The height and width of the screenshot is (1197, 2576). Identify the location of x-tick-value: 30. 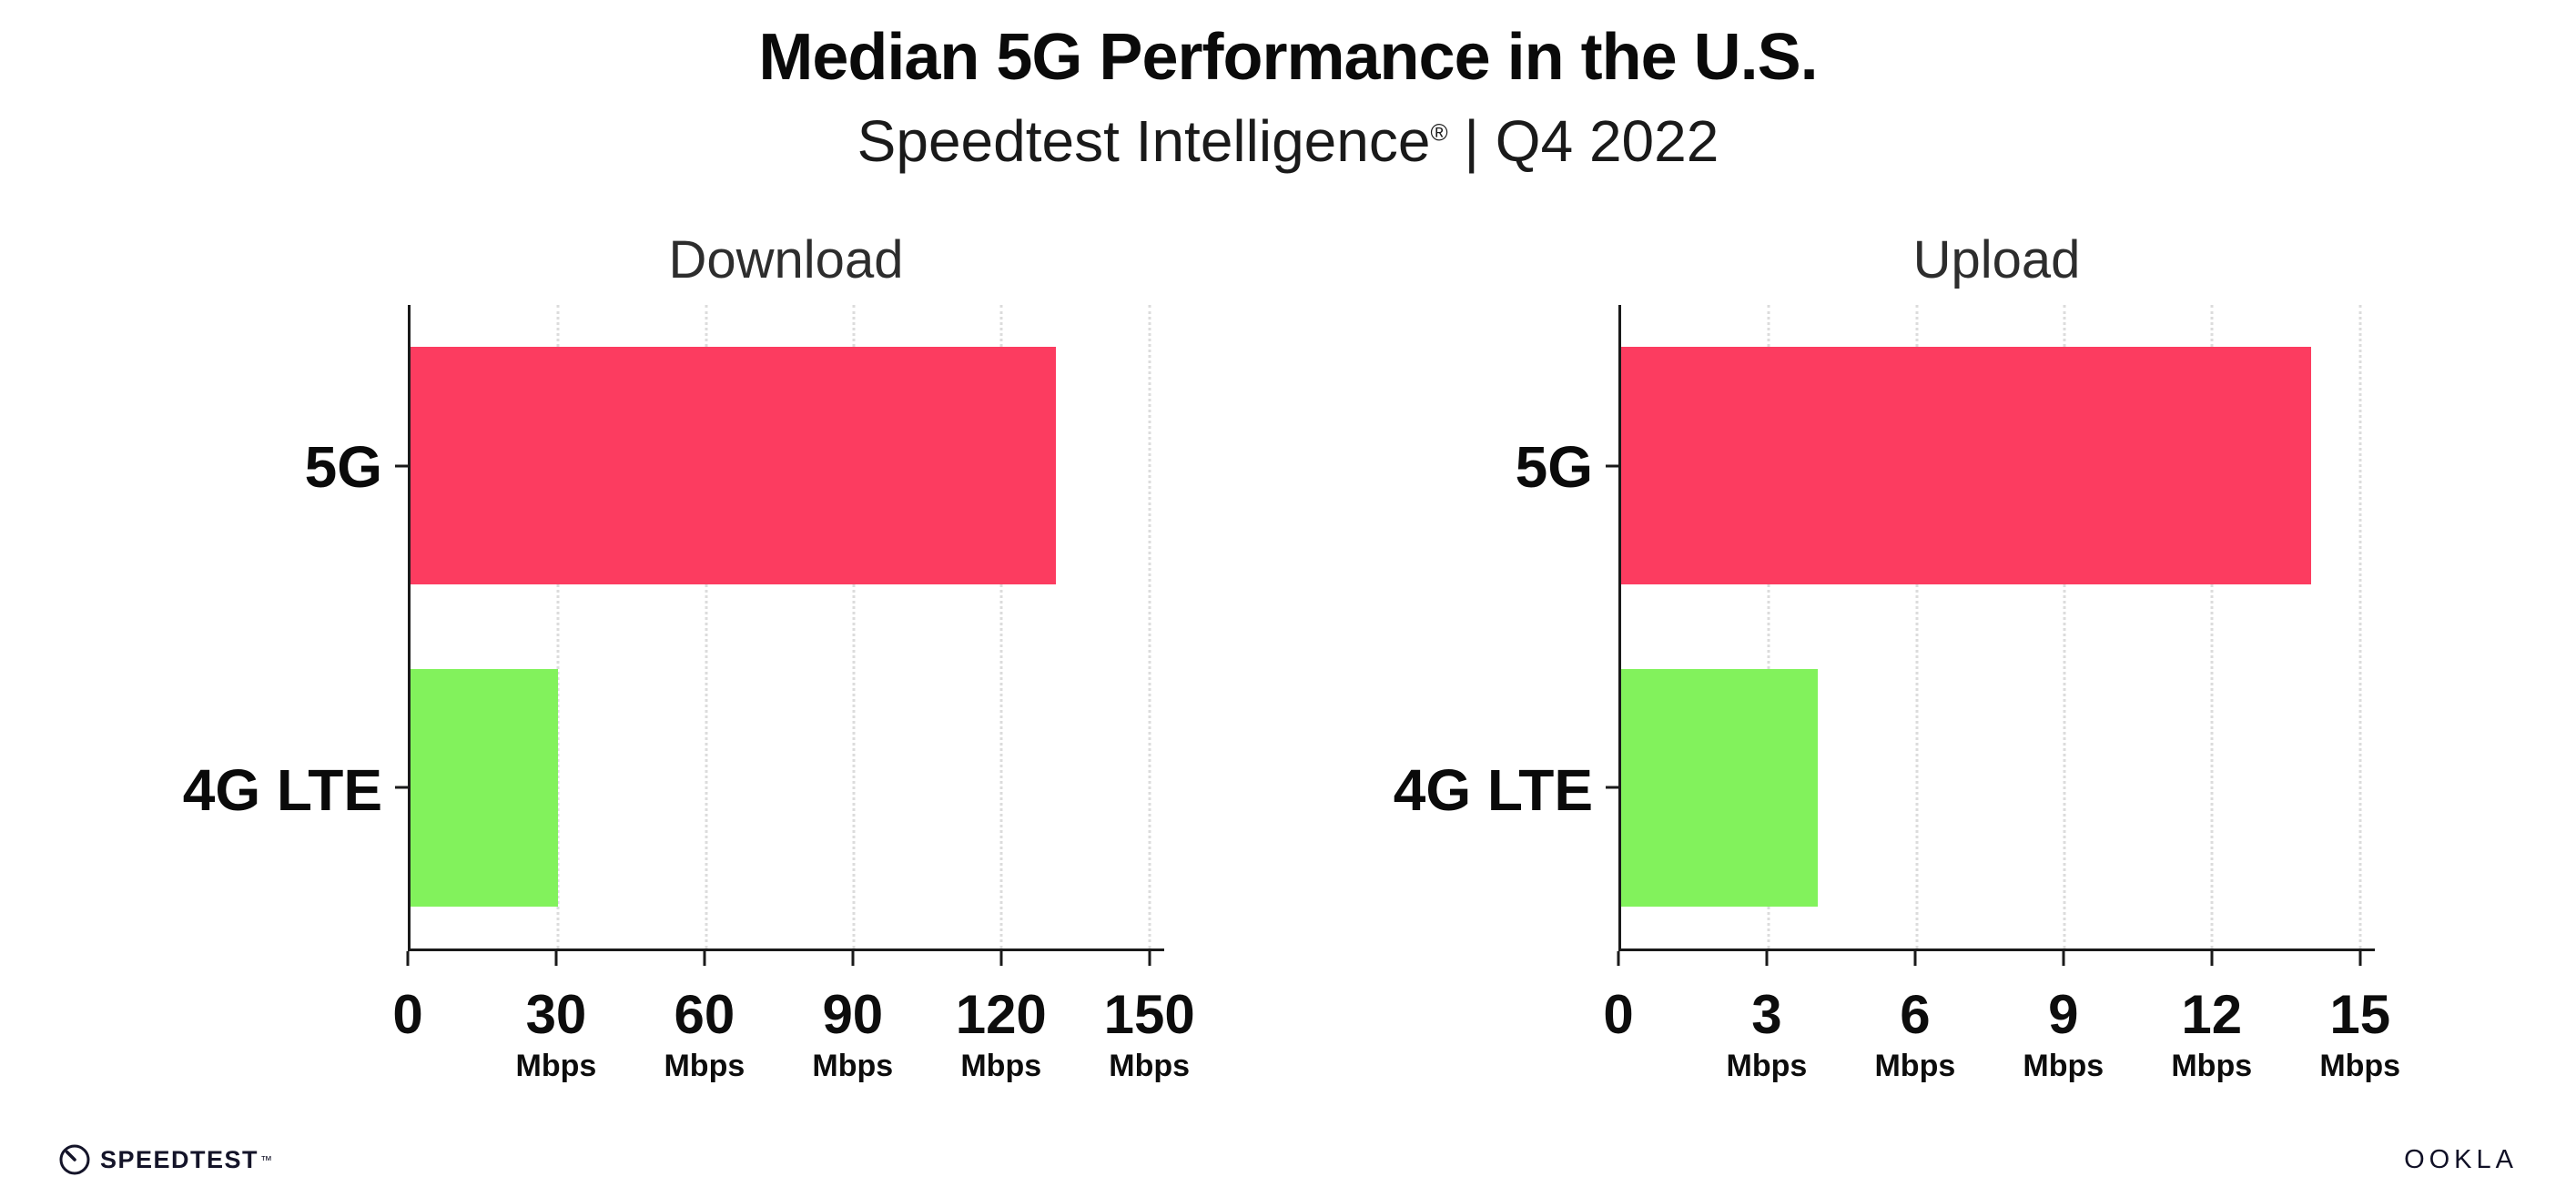
(556, 1015).